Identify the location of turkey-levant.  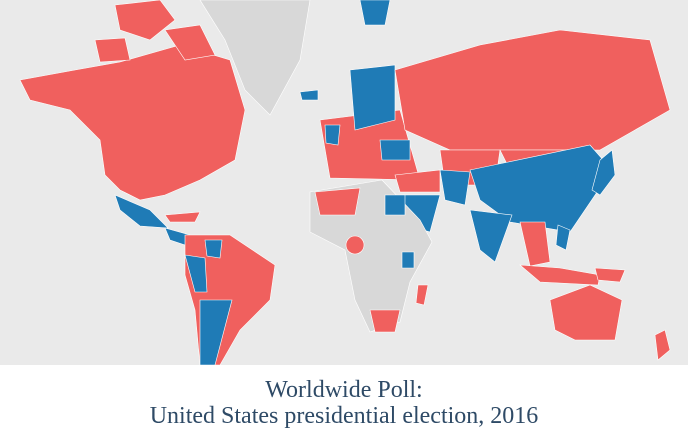
(417, 181).